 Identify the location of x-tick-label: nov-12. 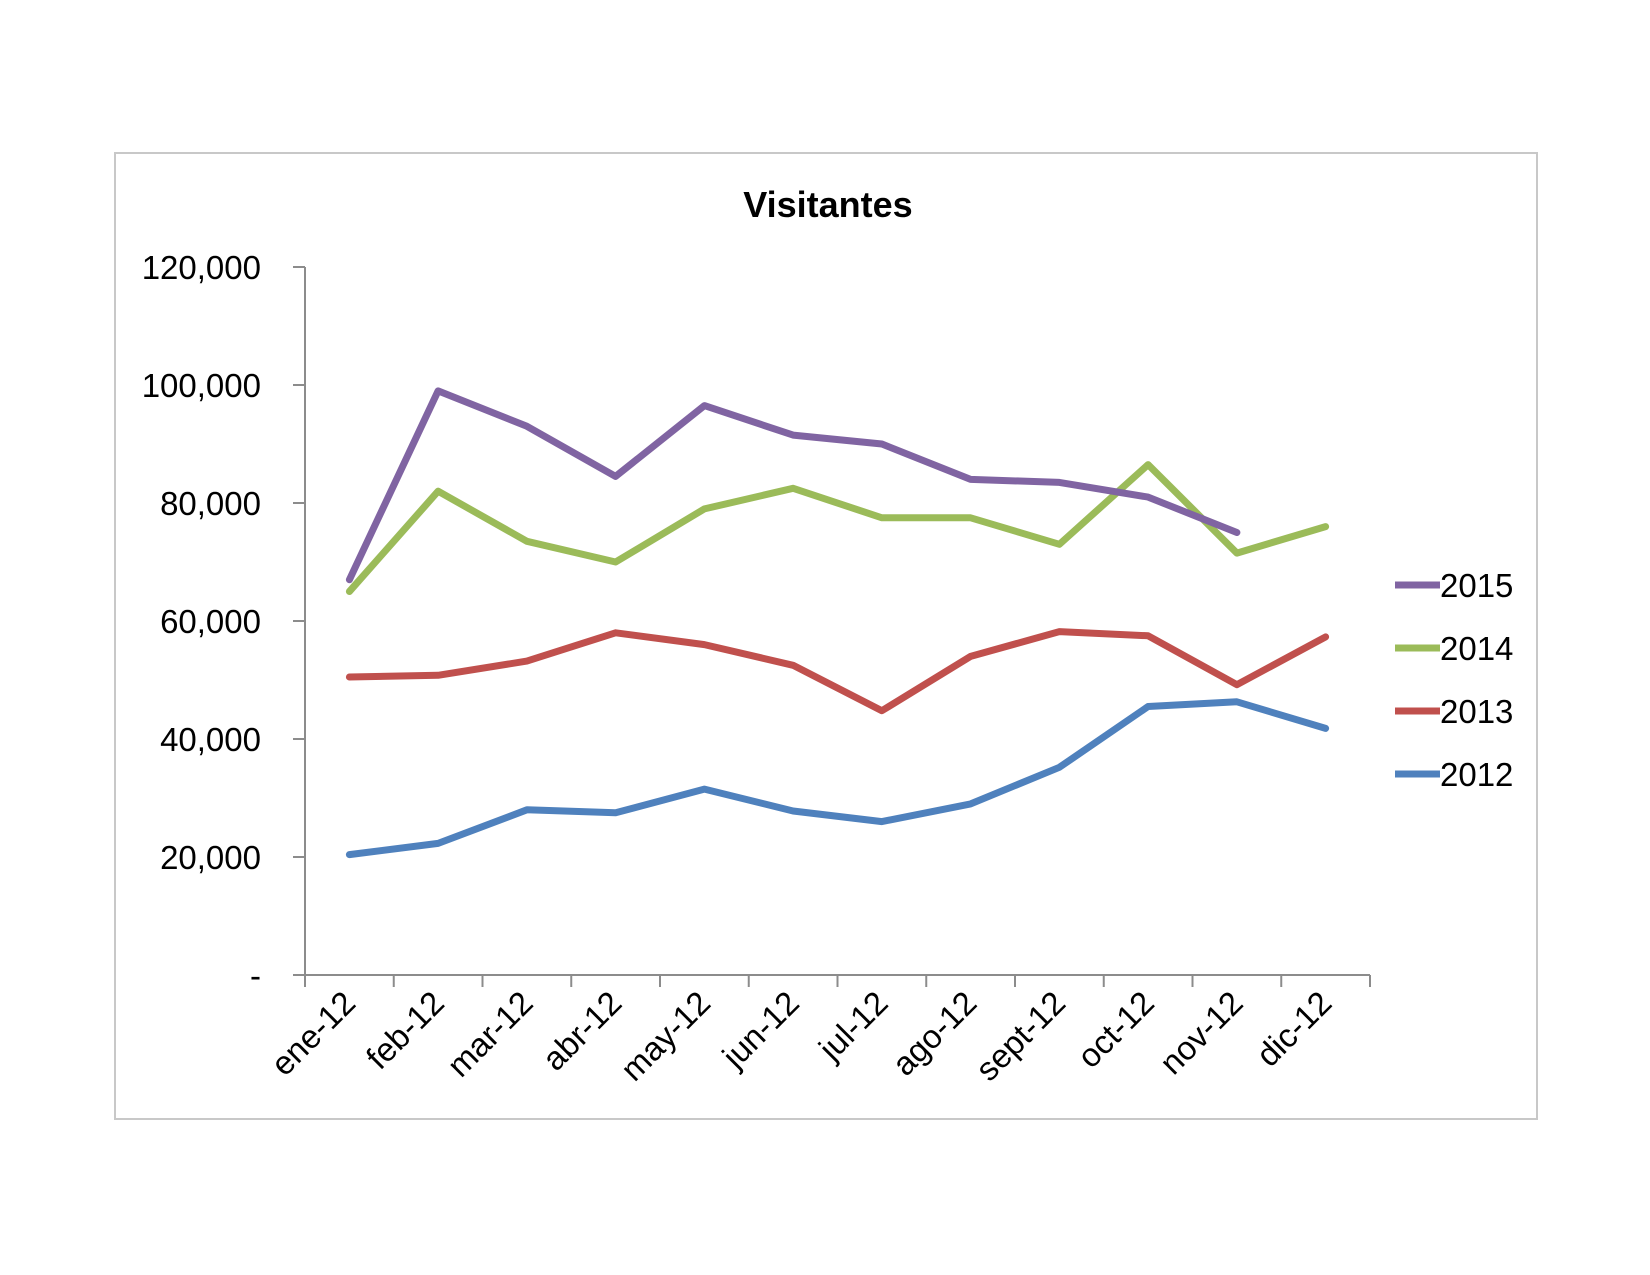
(1201, 1033).